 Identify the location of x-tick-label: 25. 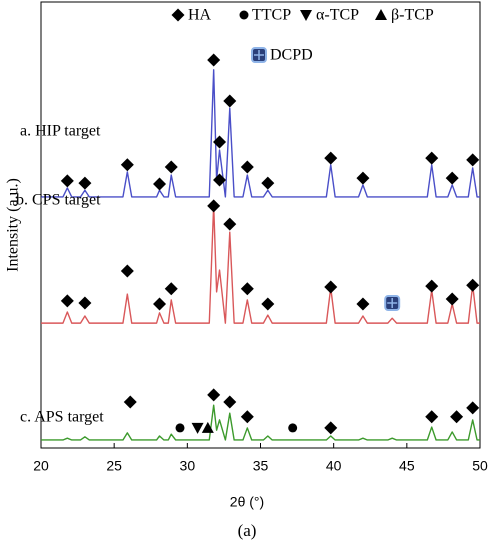
(114, 466).